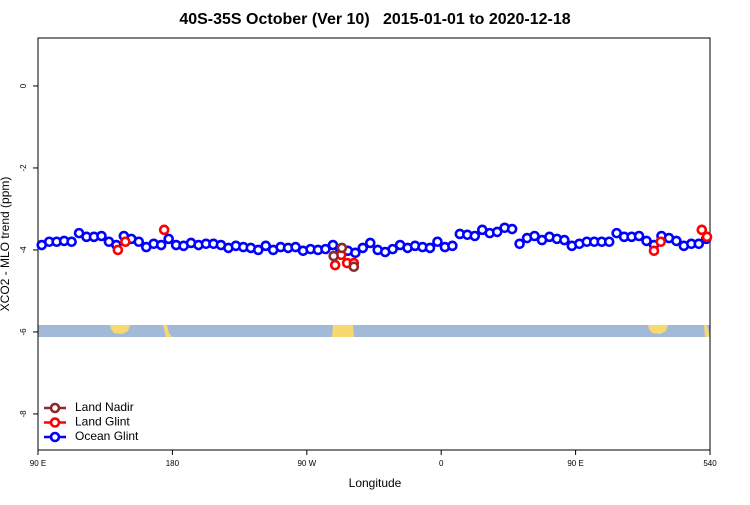 This screenshot has height=505, width=750. I want to click on ocean-band, so click(374, 331).